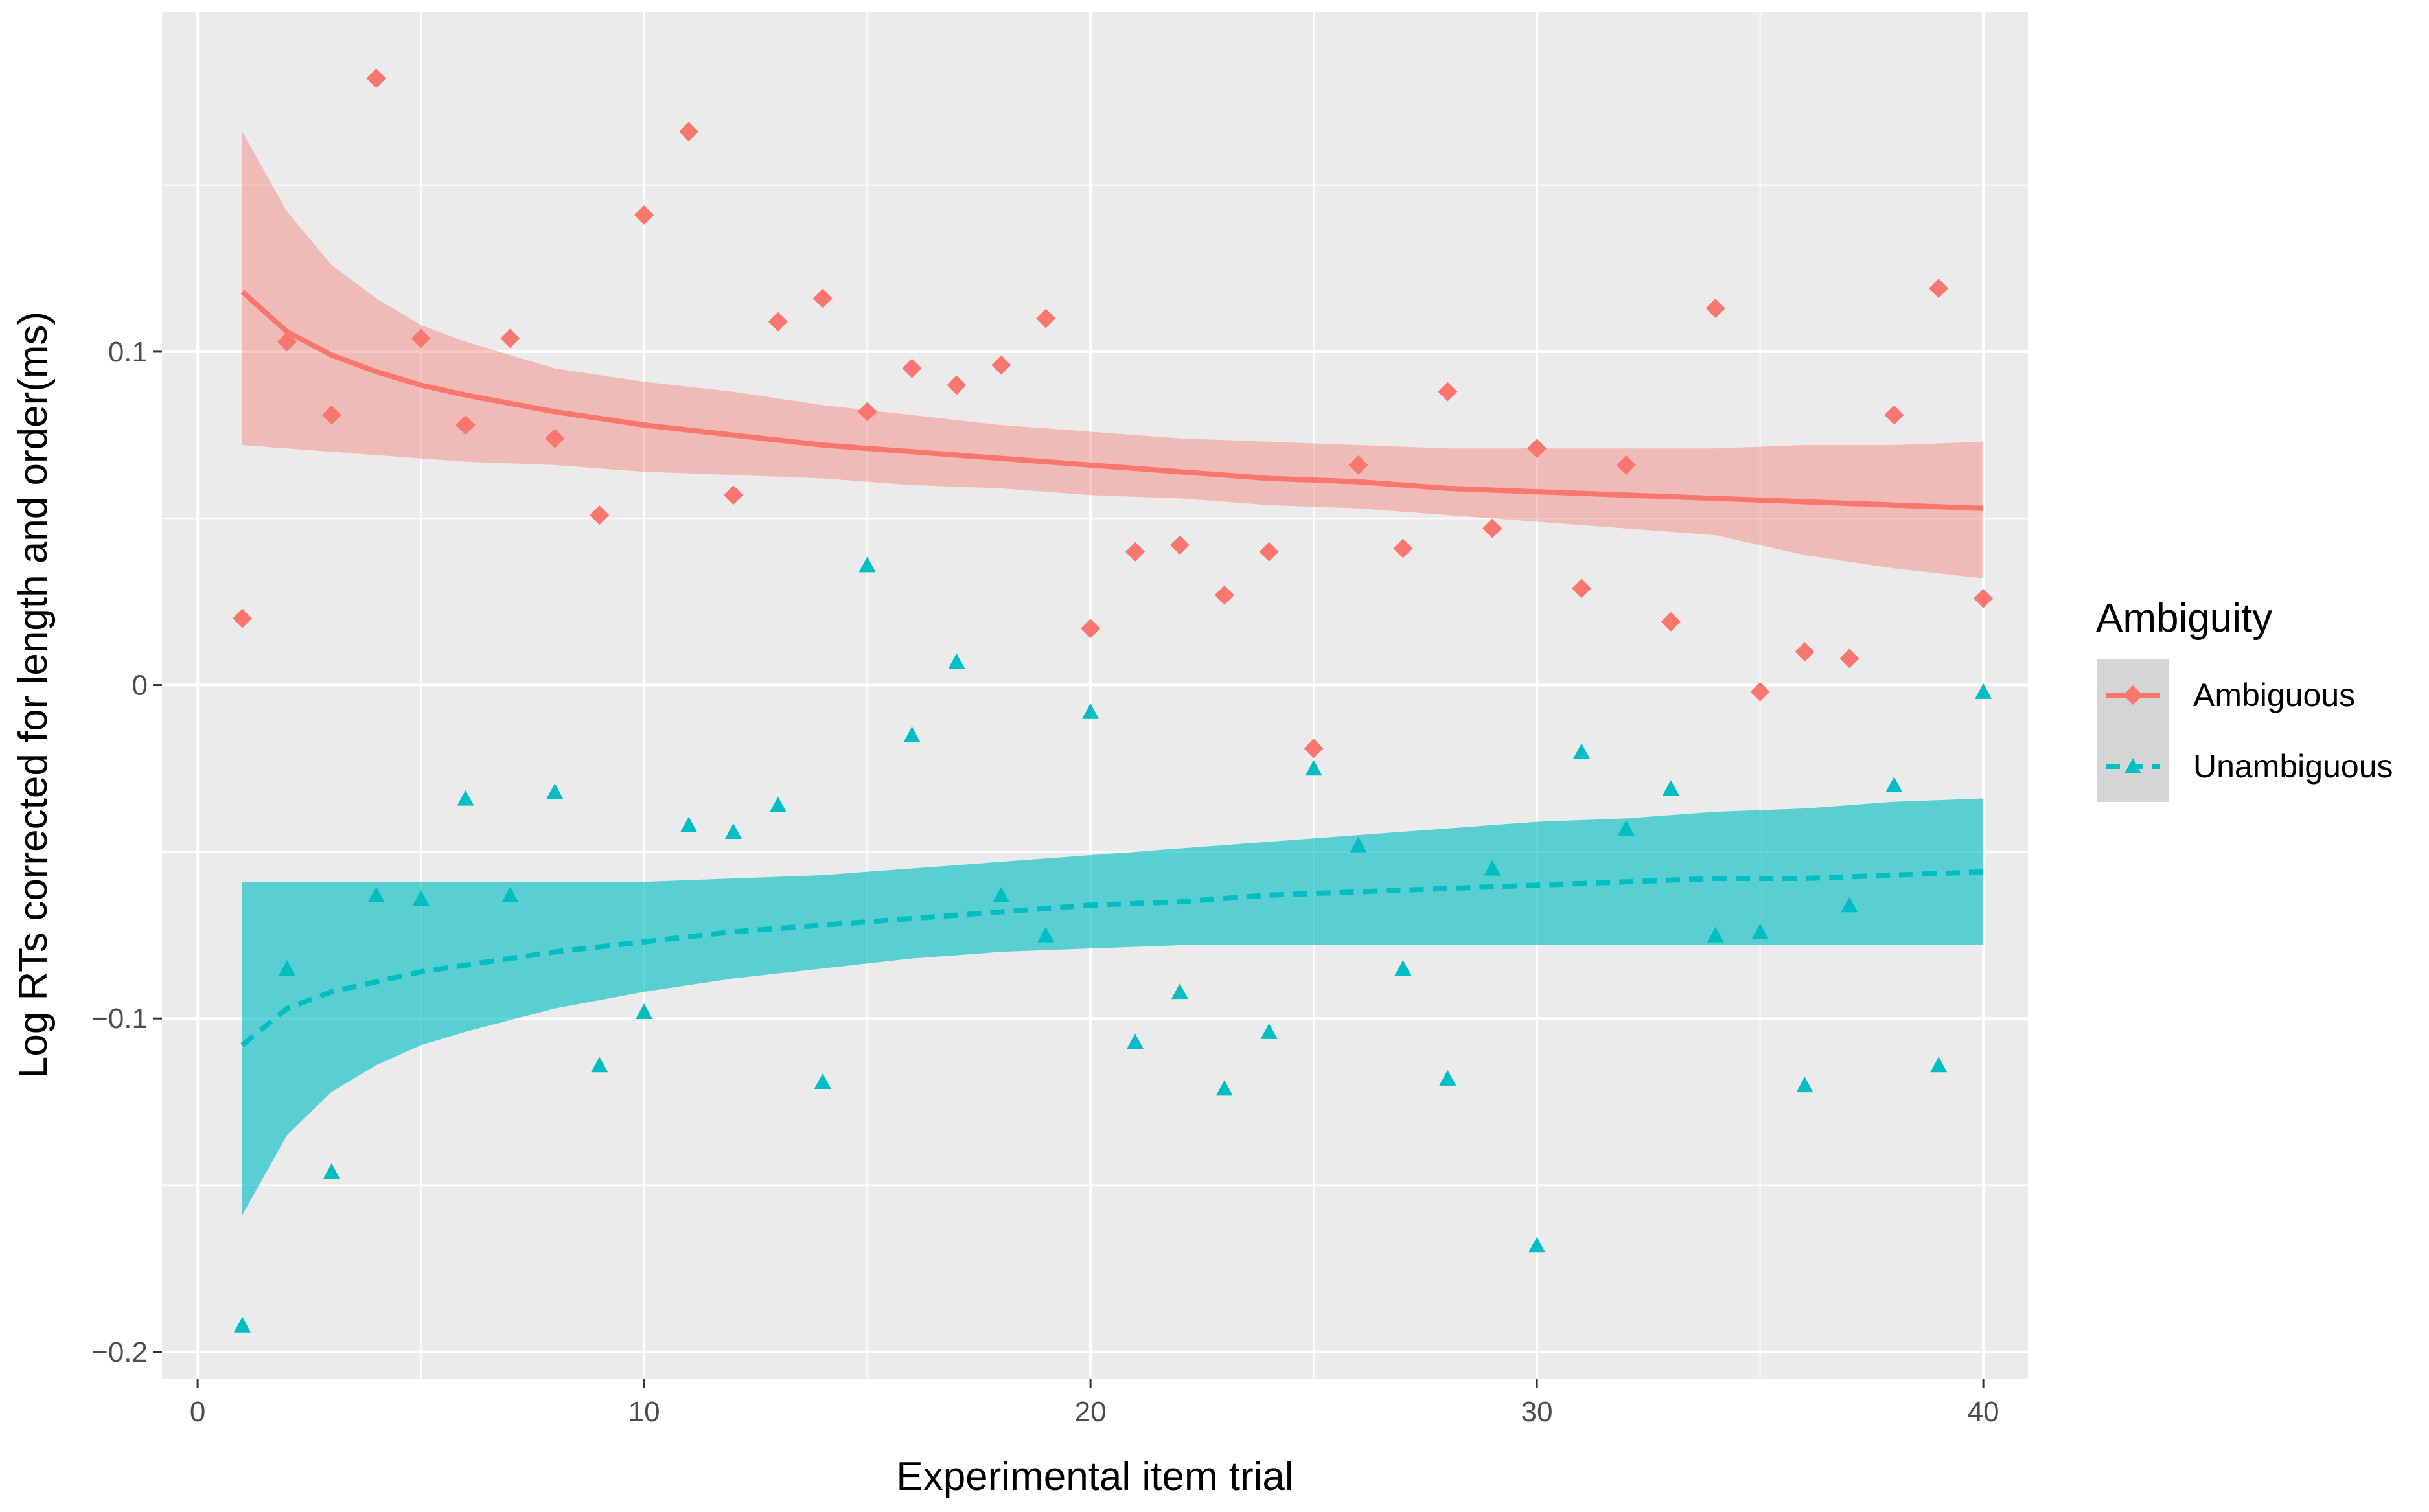  Describe the element at coordinates (198, 1412) in the screenshot. I see `x-tick-label: 0` at that location.